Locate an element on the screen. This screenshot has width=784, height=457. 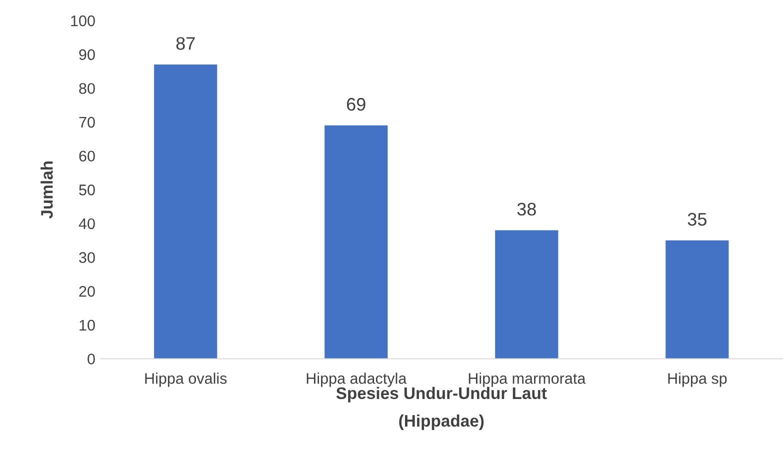
y-tick-label: 20 is located at coordinates (87, 291).